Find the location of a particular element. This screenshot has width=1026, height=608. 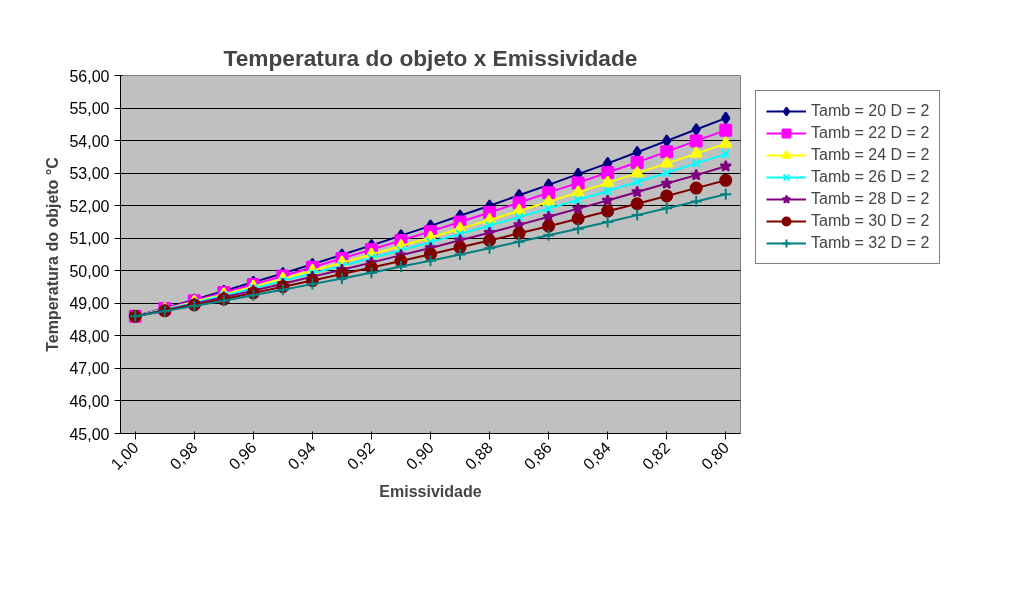

y-tick-label: 56,00 is located at coordinates (89, 76).